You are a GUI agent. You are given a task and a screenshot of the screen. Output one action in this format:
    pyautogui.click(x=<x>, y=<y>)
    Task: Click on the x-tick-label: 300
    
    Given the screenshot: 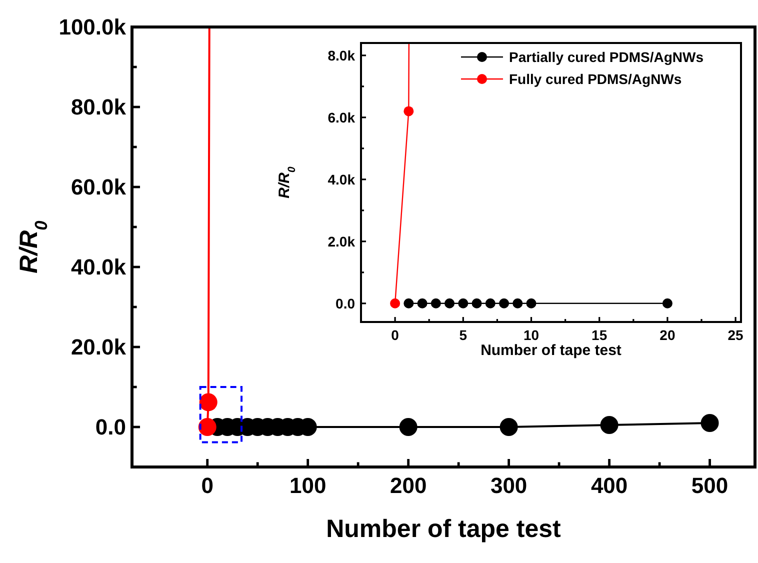 What is the action you would take?
    pyautogui.click(x=509, y=485)
    